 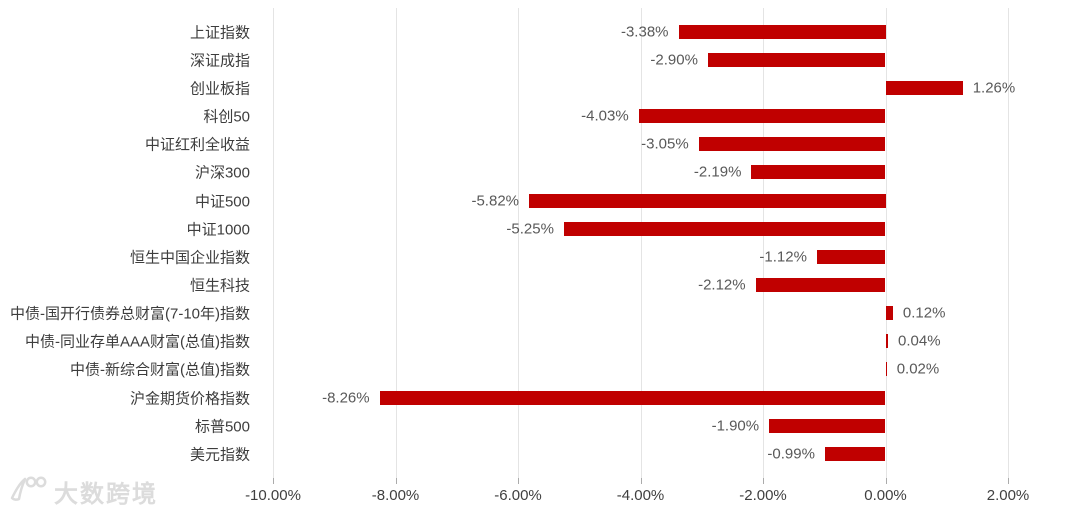 I want to click on value-label: -2.90%, so click(x=674, y=60).